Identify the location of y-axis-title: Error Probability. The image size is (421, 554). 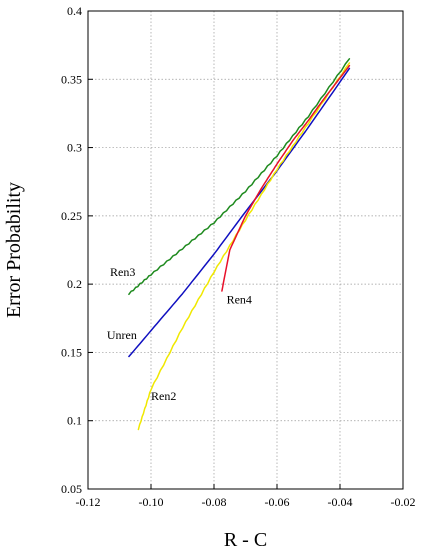
(14, 250).